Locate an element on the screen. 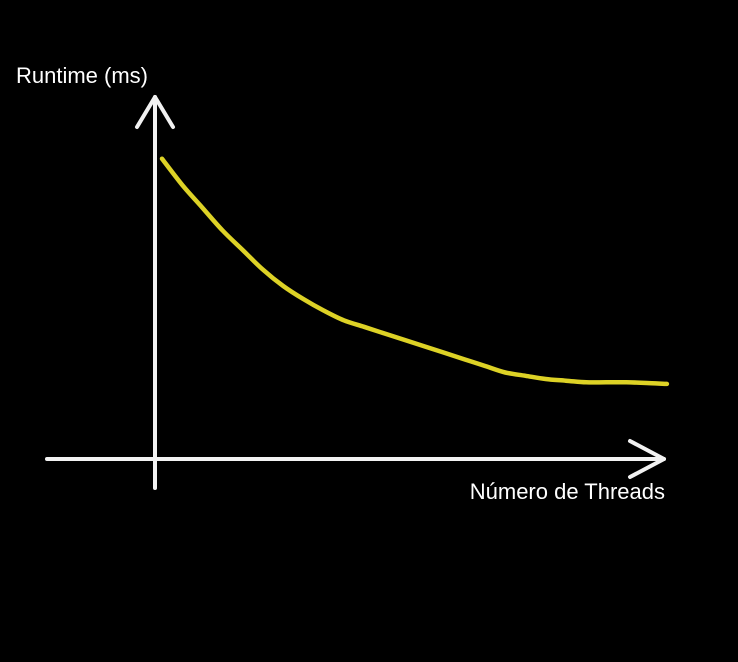 The height and width of the screenshot is (662, 738). x-axis-arrowhead is located at coordinates (647, 459).